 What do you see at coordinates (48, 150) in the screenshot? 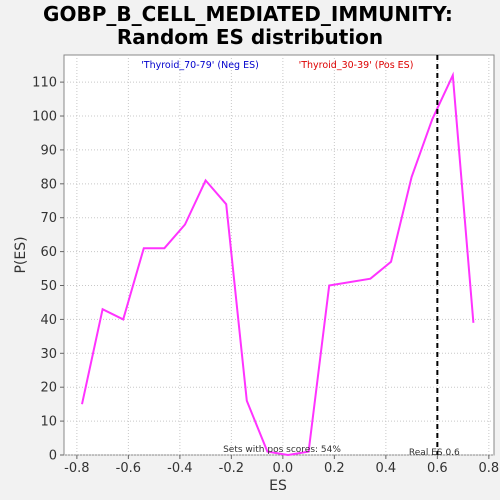
I see `y-tick-label: 90` at bounding box center [48, 150].